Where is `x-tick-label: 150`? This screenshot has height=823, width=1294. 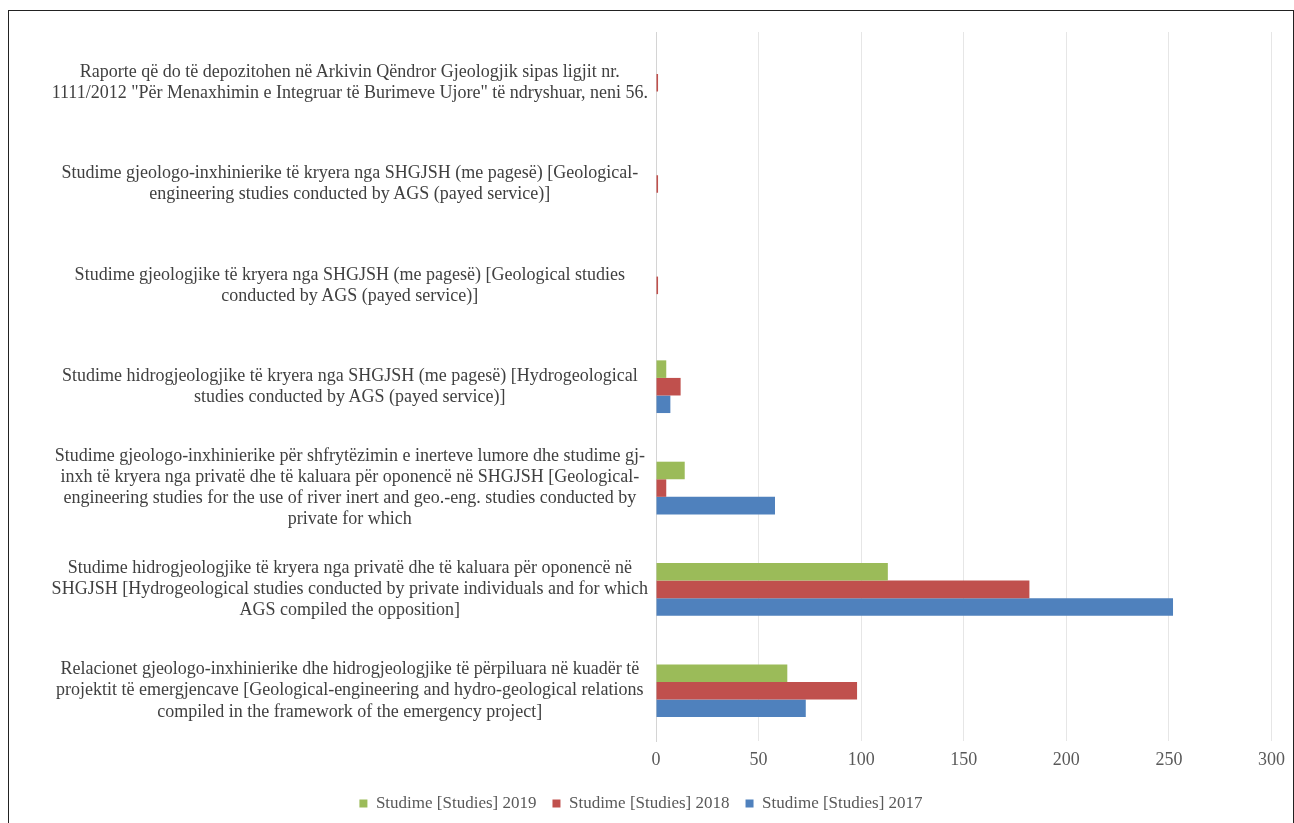
x-tick-label: 150 is located at coordinates (964, 758).